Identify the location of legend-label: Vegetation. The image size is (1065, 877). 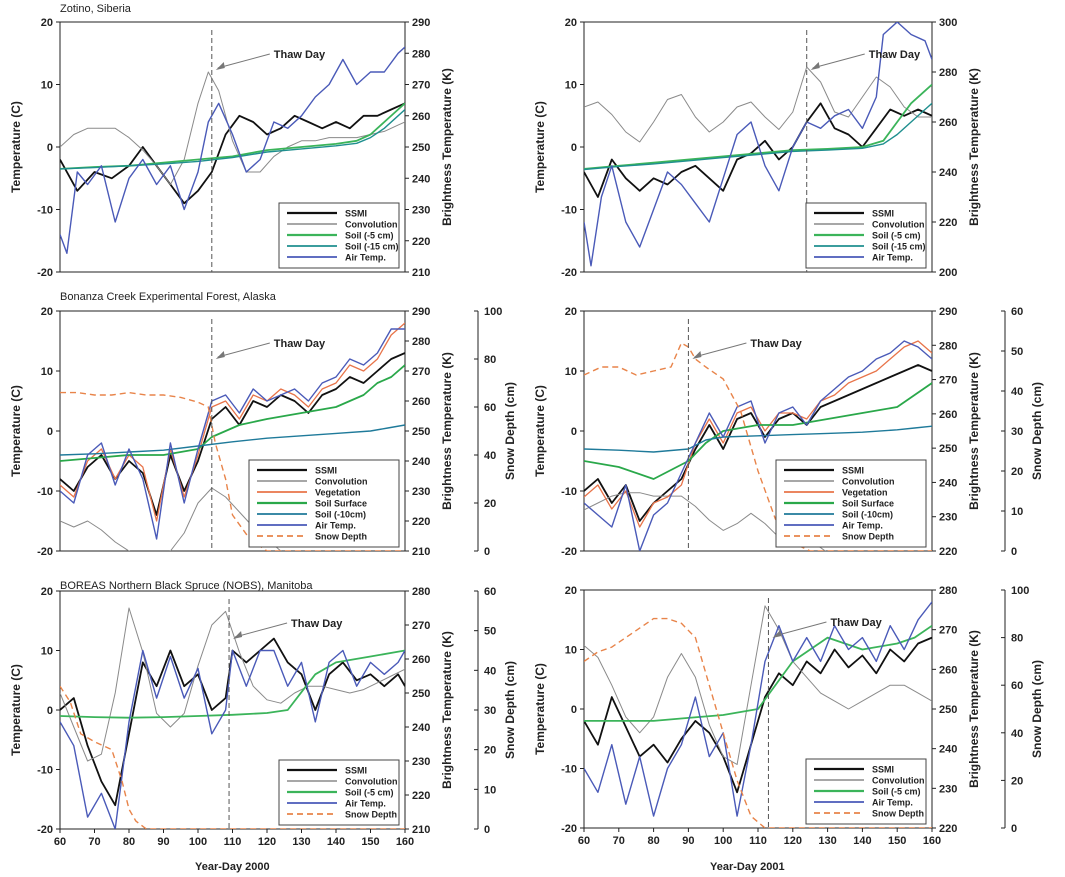
(338, 493).